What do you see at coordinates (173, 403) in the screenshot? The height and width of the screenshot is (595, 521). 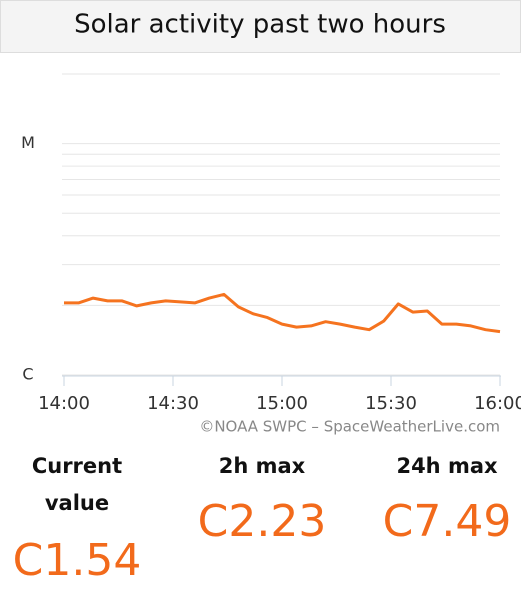 I see `x-tick-label: 14:30` at bounding box center [173, 403].